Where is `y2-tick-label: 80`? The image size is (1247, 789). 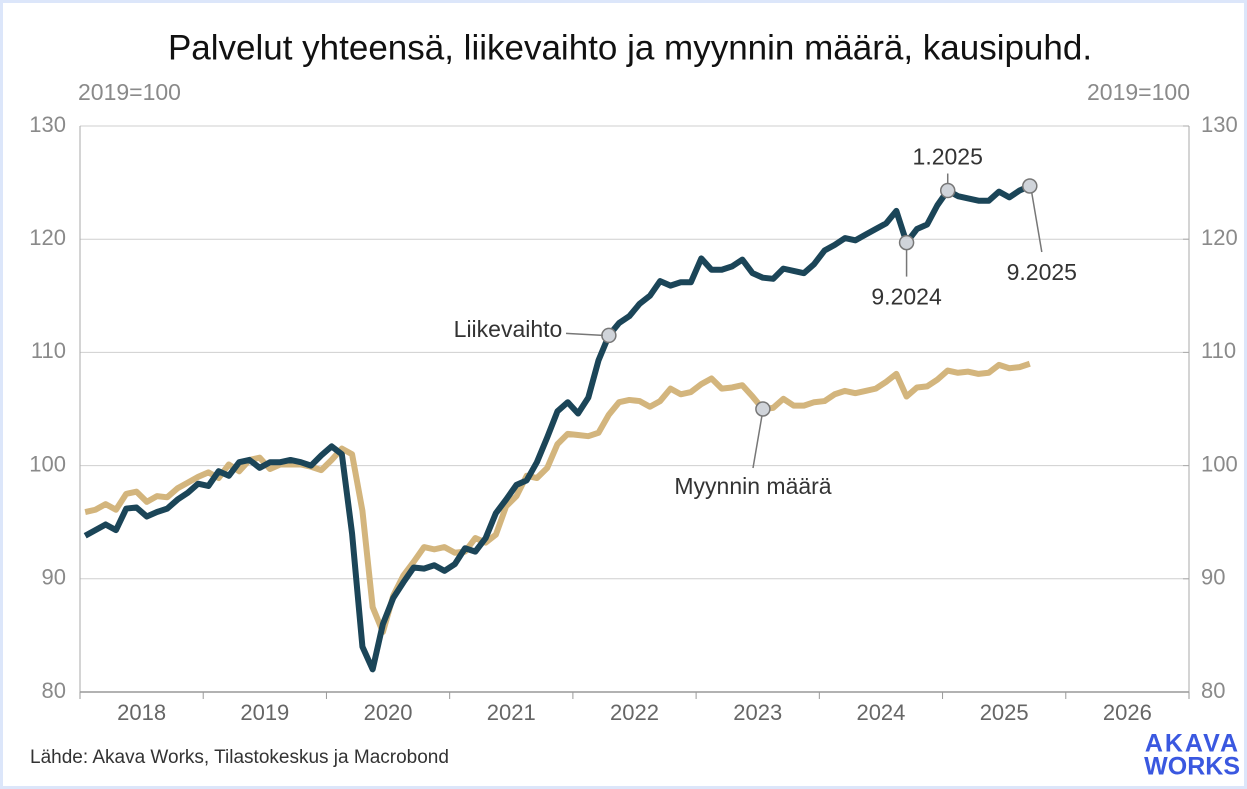
y2-tick-label: 80 is located at coordinates (1213, 690).